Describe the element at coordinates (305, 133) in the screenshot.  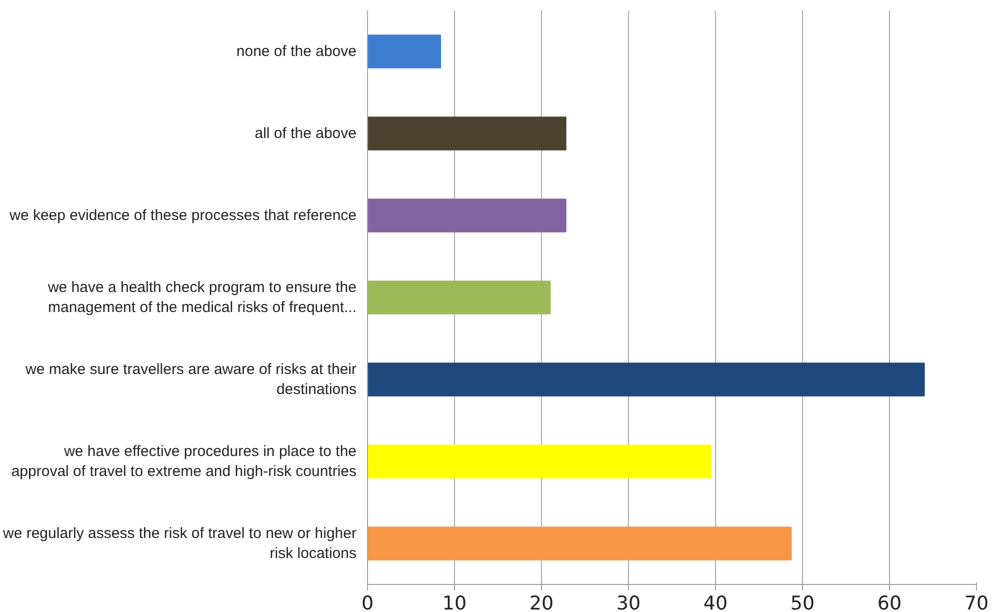
I see `y-tick-label: all of the above` at that location.